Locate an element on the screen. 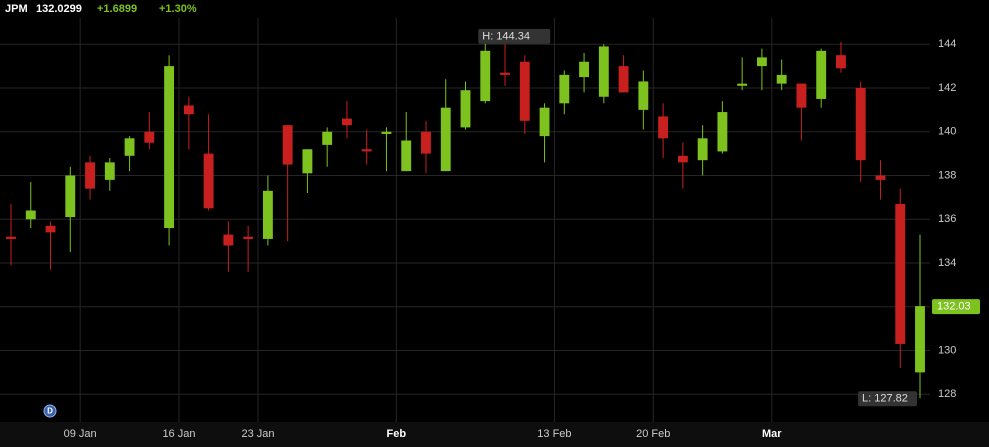  symbol: JPM is located at coordinates (16, 9).